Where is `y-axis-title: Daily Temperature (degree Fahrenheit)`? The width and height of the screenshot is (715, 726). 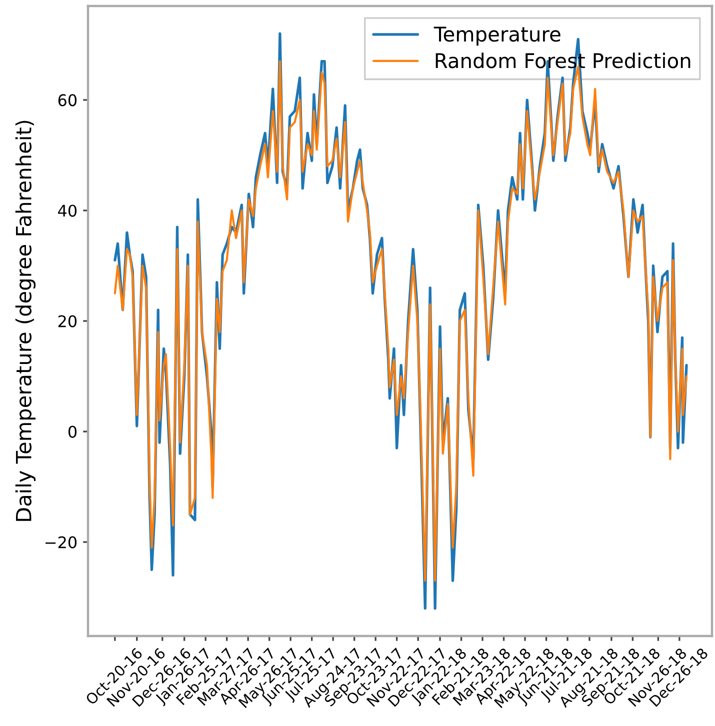
y-axis-title: Daily Temperature (degree Fahrenheit) is located at coordinates (25, 320).